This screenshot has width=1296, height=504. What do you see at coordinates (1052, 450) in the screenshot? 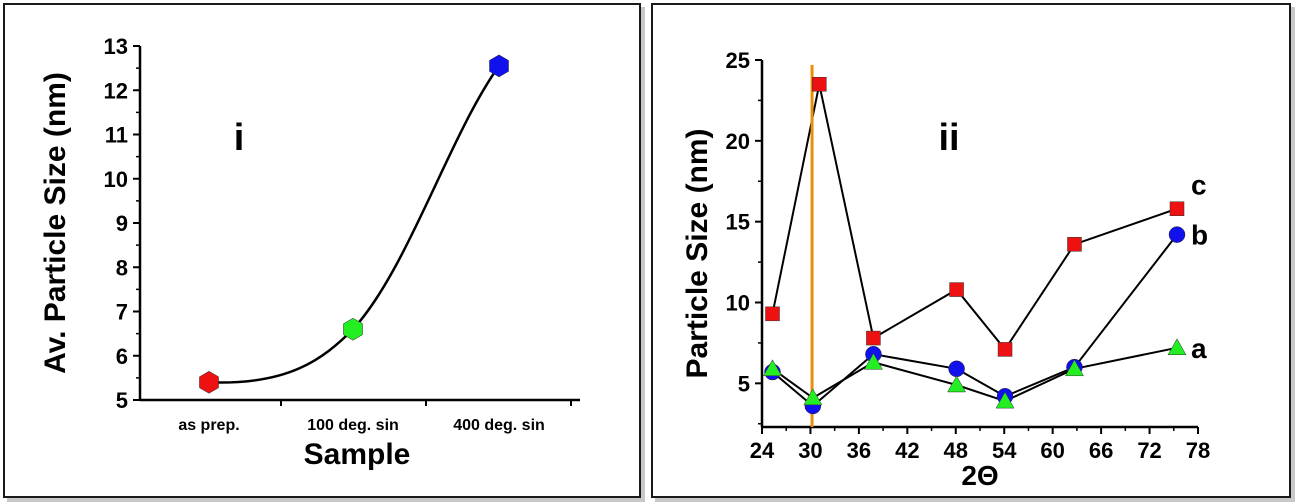
I see `x-tick-label: 60` at bounding box center [1052, 450].